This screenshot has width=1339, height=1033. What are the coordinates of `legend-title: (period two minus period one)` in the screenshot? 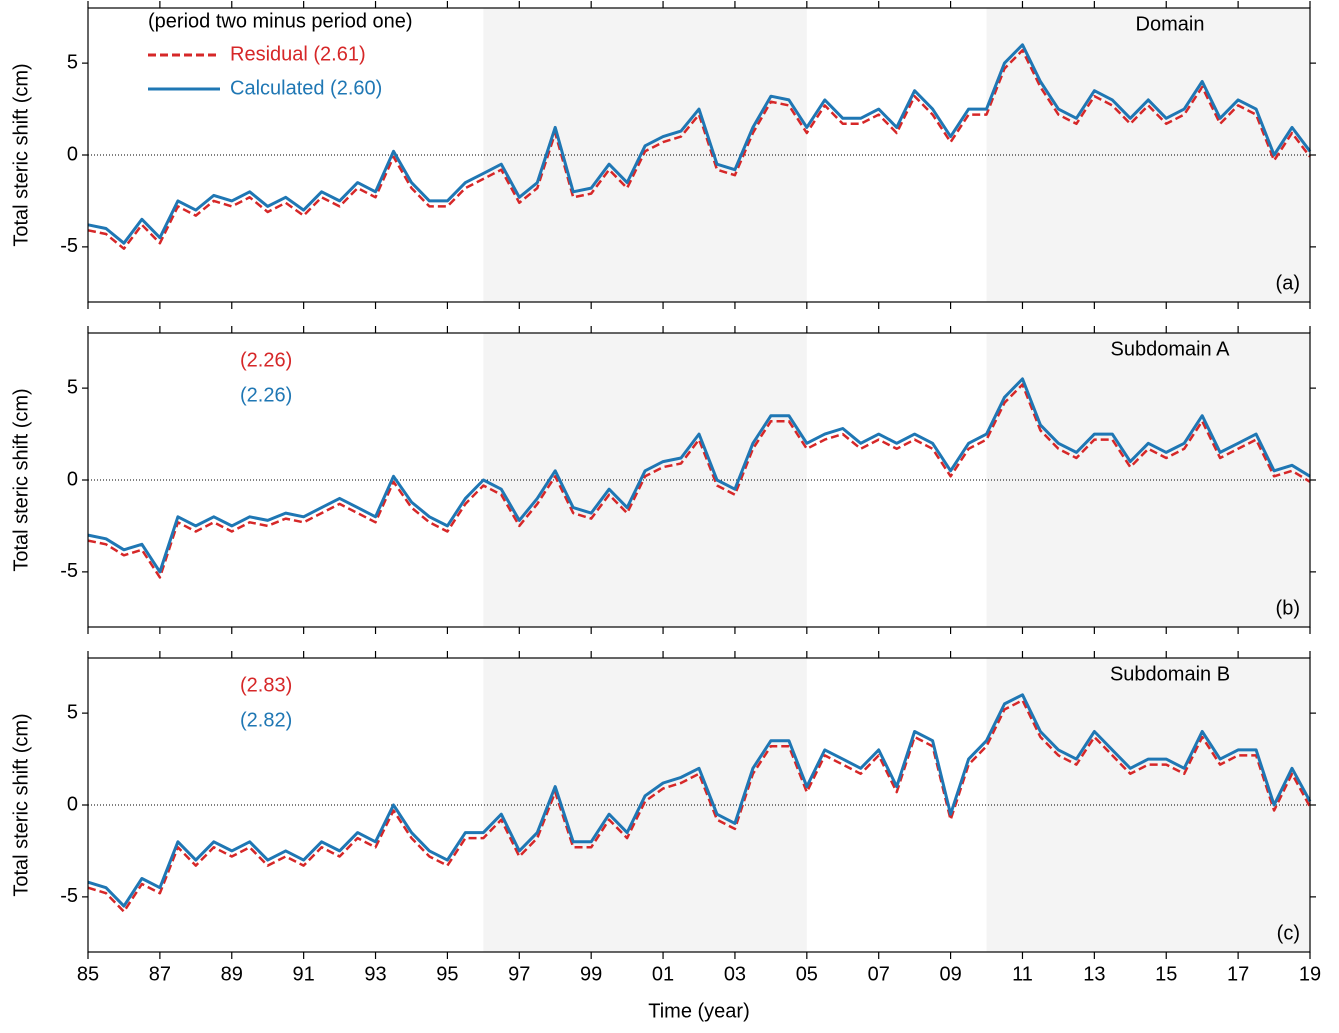 It's located at (280, 21).